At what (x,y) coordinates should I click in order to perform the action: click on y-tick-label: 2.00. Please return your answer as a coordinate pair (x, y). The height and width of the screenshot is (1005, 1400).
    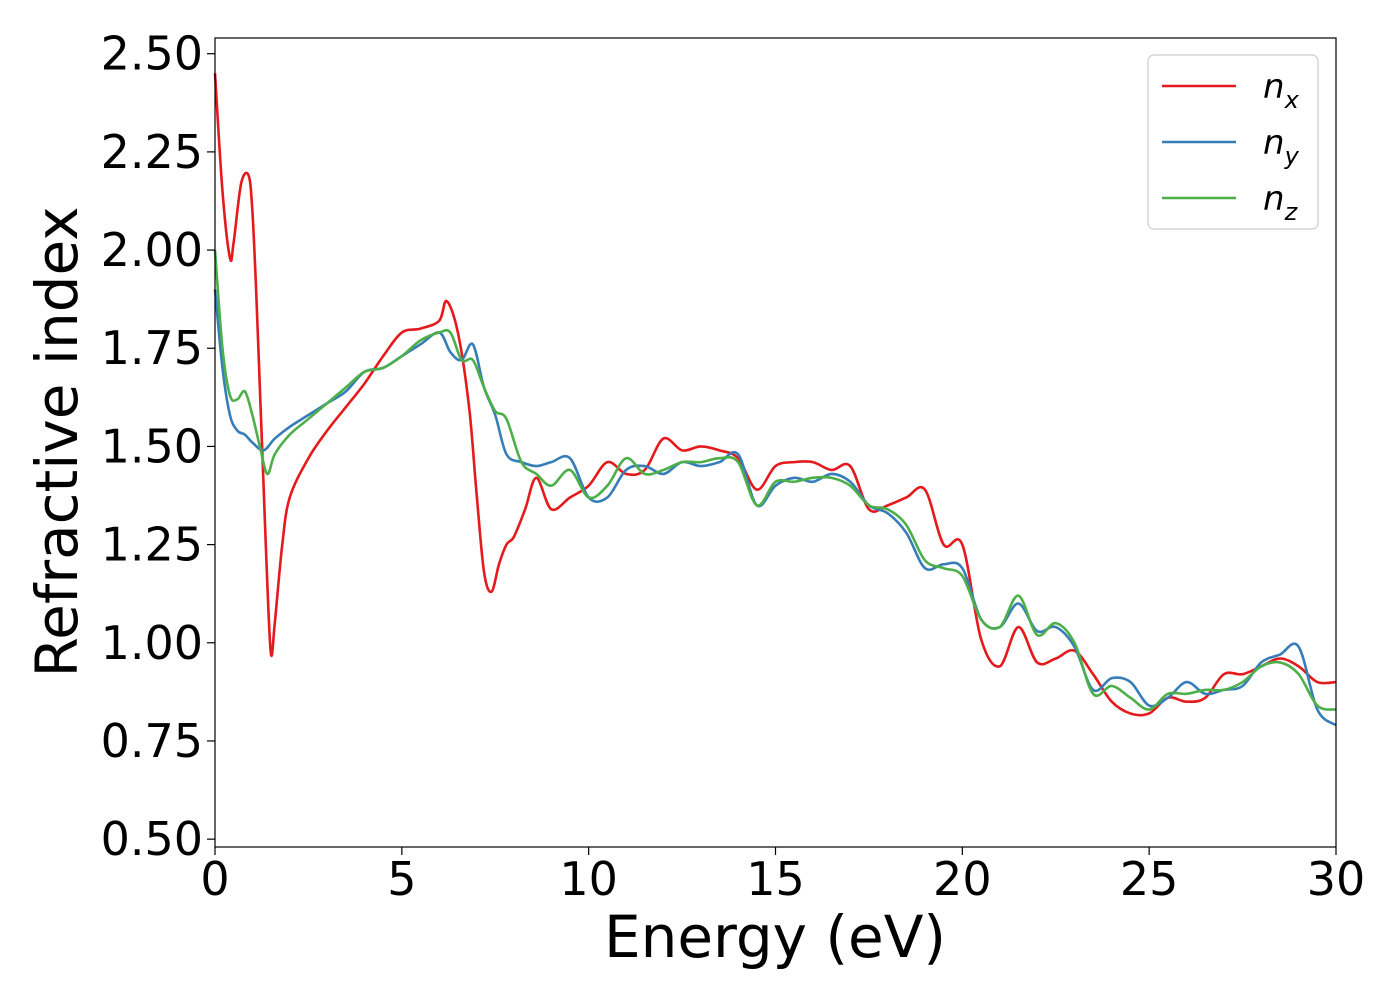
    Looking at the image, I should click on (152, 250).